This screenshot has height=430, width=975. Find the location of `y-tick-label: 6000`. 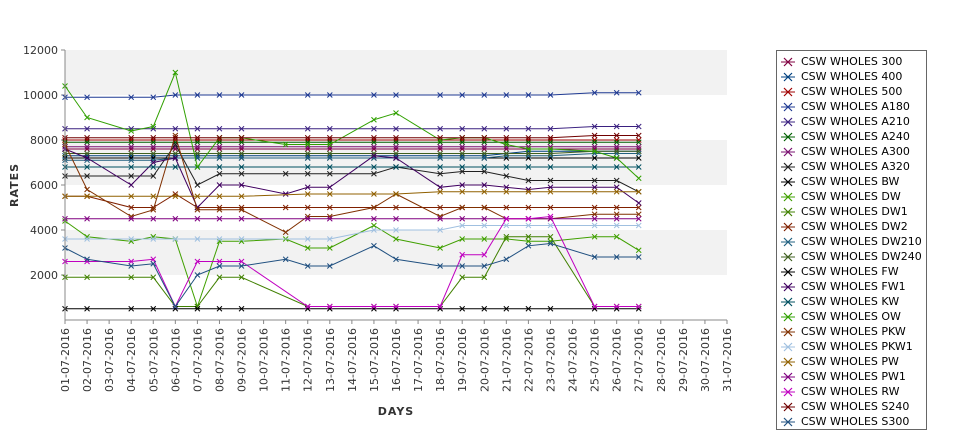

y-tick-label: 6000 is located at coordinates (44, 185).